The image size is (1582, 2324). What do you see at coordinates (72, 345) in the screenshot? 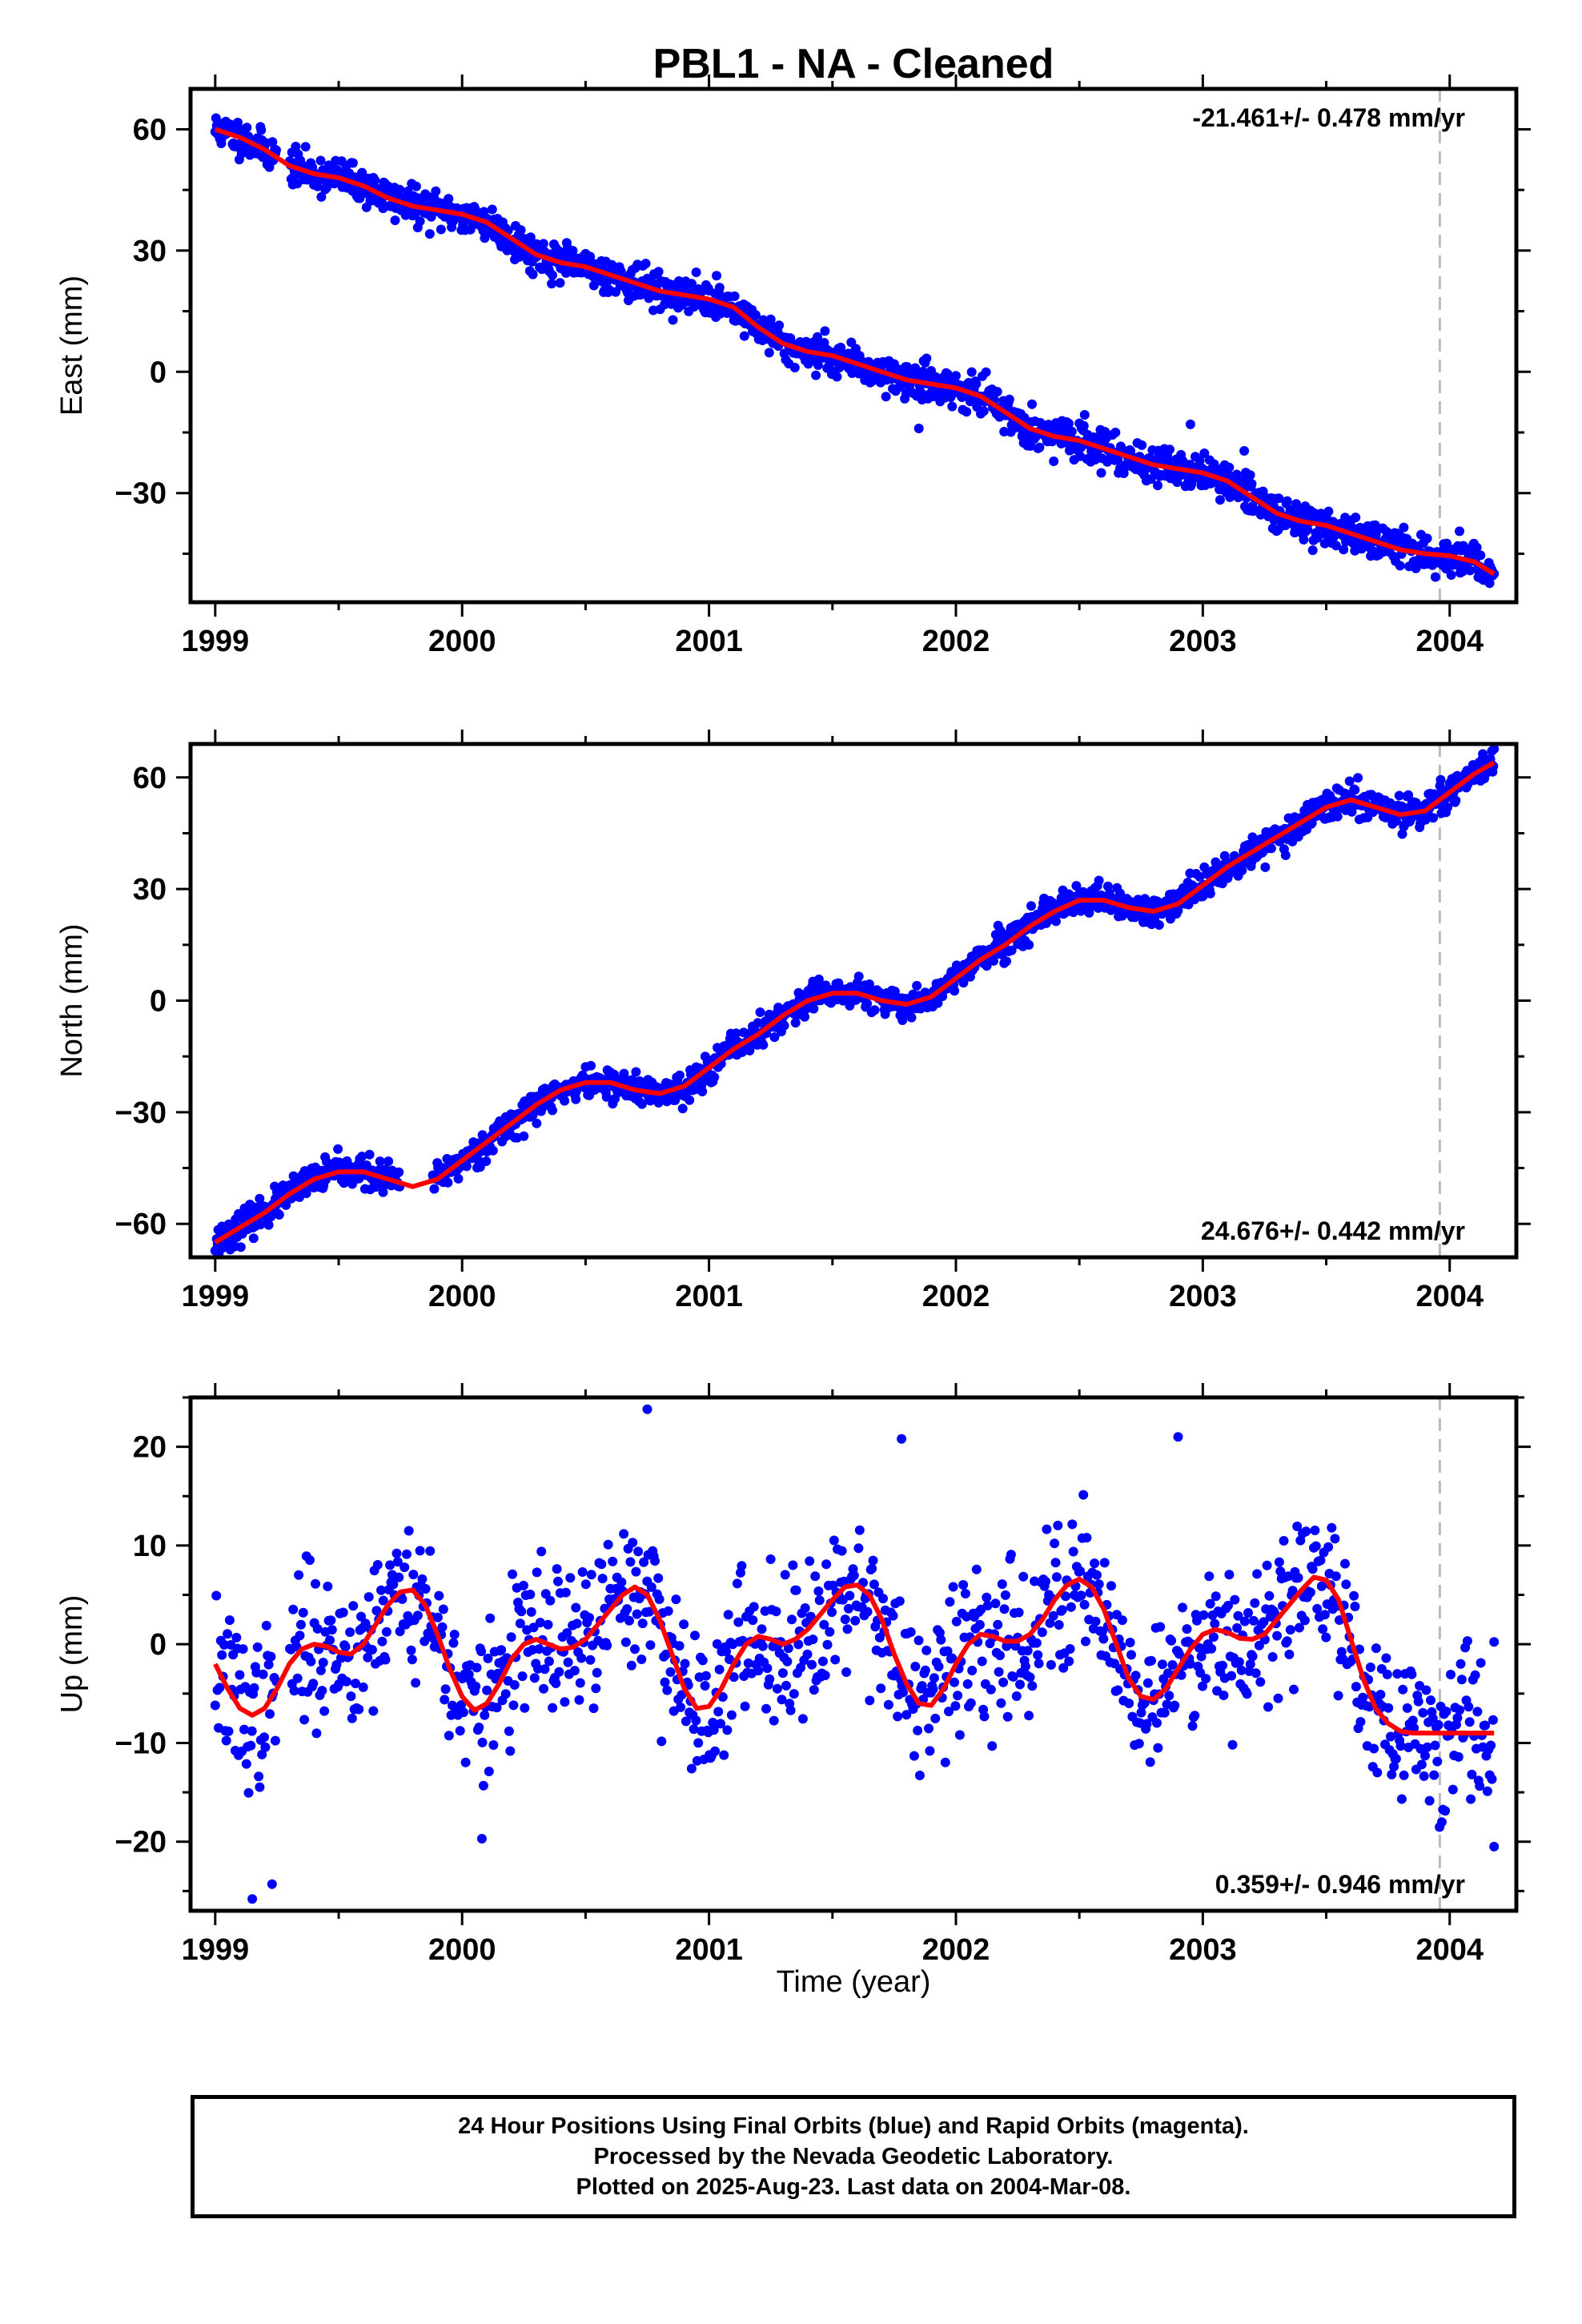
I see `y-axis-label: East (mm)` at bounding box center [72, 345].